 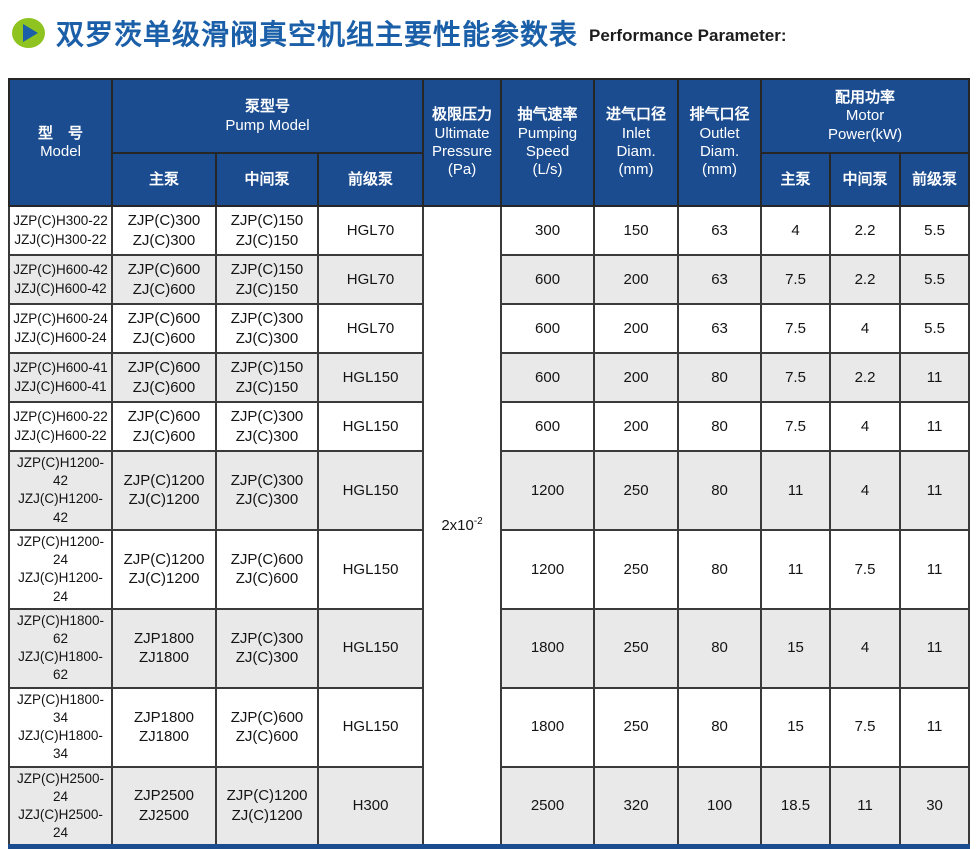 What do you see at coordinates (60, 648) in the screenshot?
I see `cell-model: JZP(C)H1800-62 JZJ(C)H1800-62` at bounding box center [60, 648].